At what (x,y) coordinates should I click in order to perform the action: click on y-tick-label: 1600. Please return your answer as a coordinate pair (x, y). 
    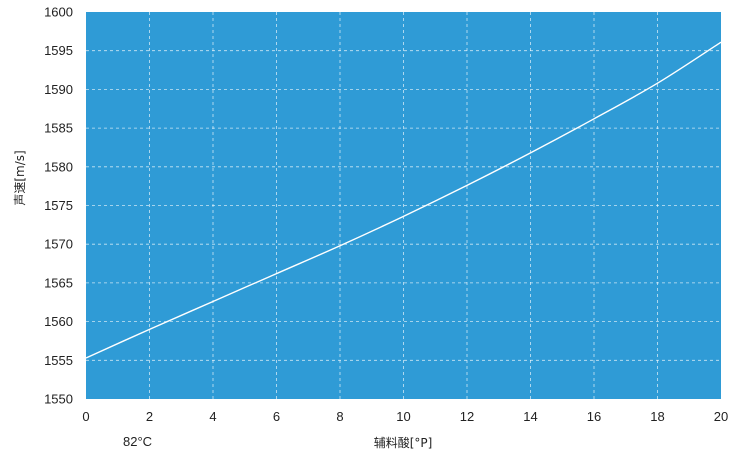
    Looking at the image, I should click on (58, 12).